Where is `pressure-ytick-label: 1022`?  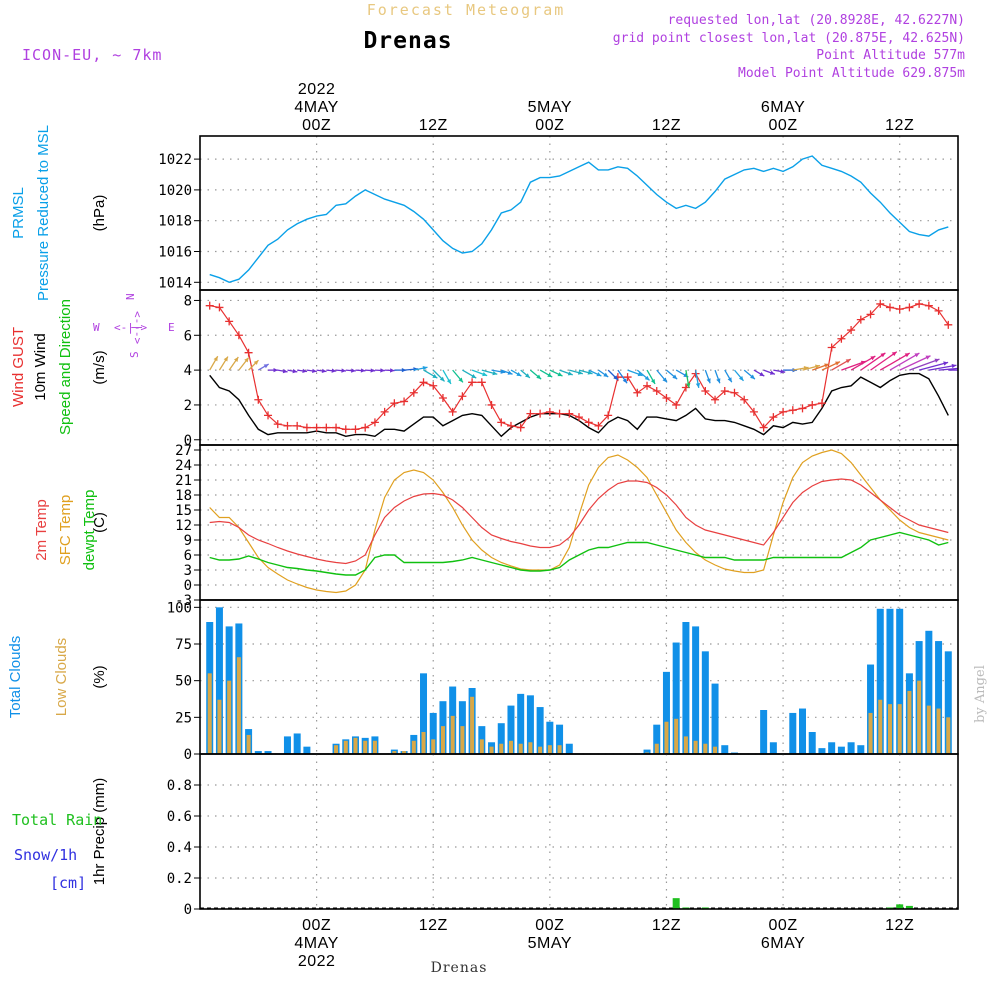 pressure-ytick-label: 1022 is located at coordinates (175, 160).